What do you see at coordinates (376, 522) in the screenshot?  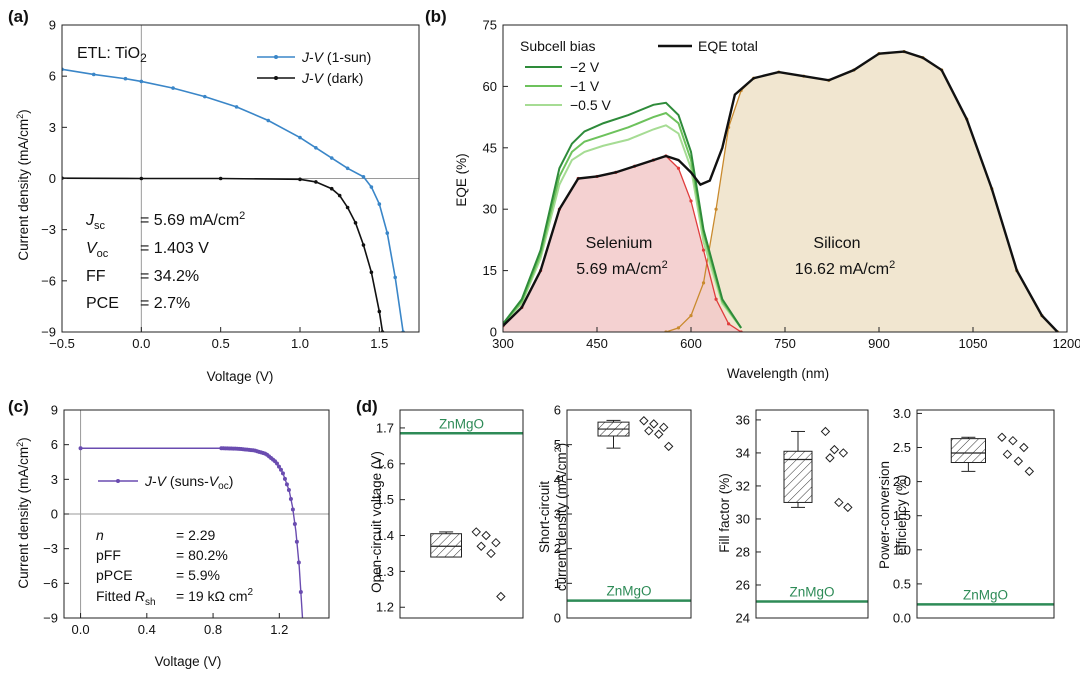 I see `panel-d1-ylabel: Open-circuit voltage (V)` at bounding box center [376, 522].